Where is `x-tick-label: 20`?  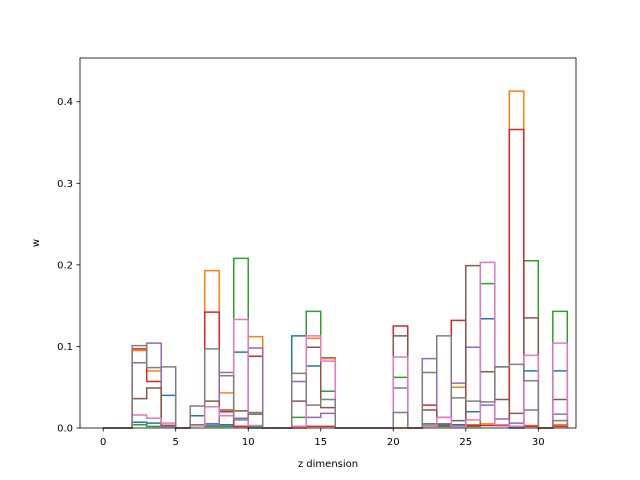
x-tick-label: 20 is located at coordinates (393, 442).